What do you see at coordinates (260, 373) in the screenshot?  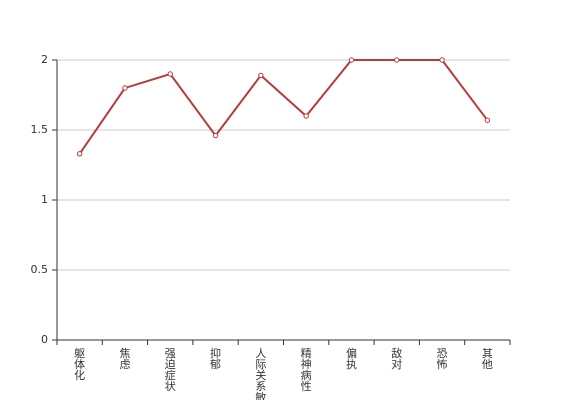 I see `x-tick-label: 人际关系敏感` at bounding box center [260, 373].